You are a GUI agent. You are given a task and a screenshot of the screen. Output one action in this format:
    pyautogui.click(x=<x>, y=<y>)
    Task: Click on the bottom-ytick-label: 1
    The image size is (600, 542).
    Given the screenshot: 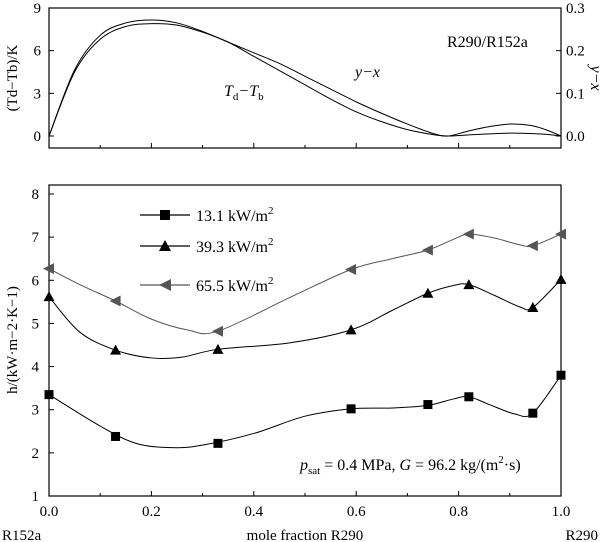 What is the action you would take?
    pyautogui.click(x=36, y=497)
    